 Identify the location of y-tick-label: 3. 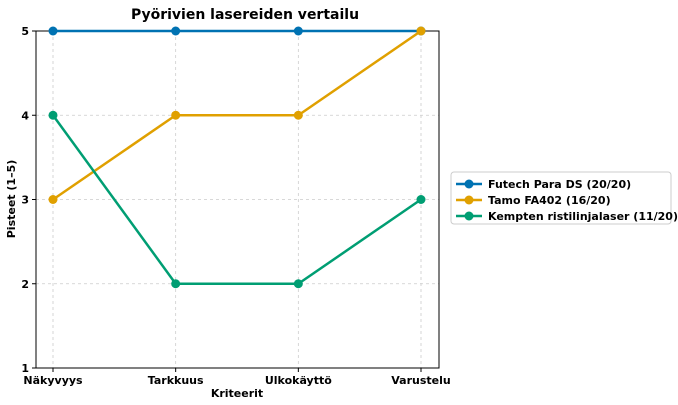
(25, 200).